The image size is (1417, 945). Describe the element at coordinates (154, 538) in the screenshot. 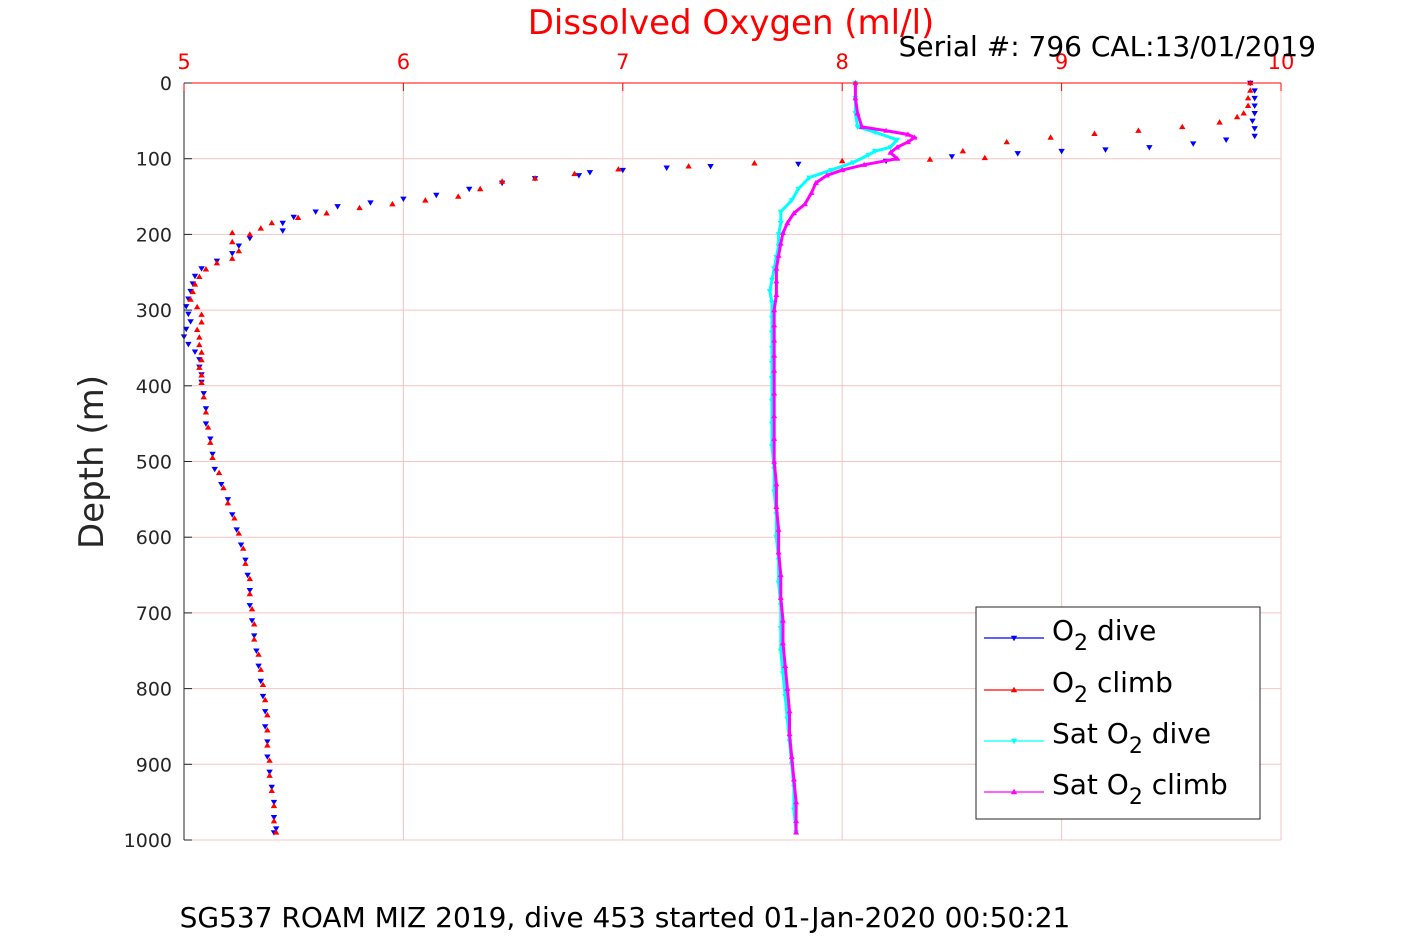

I see `y-tick-label: 600` at that location.